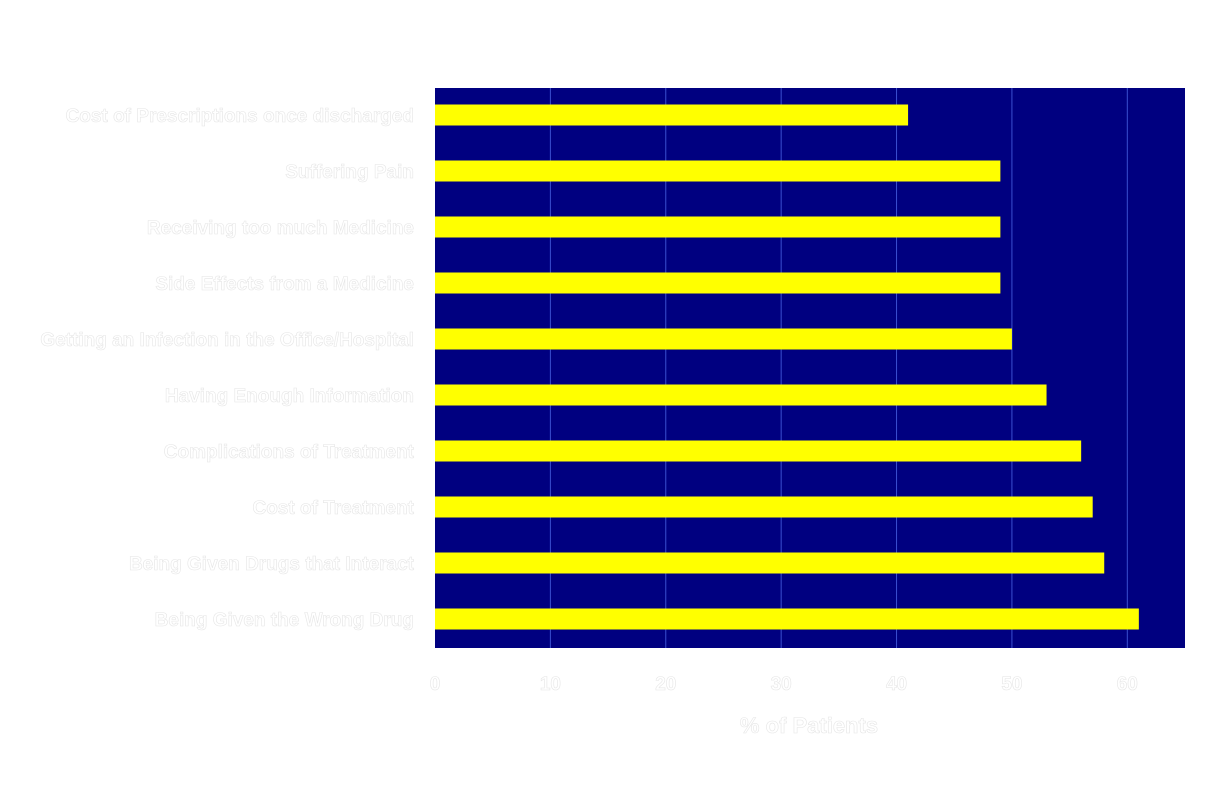 The height and width of the screenshot is (793, 1217). What do you see at coordinates (289, 452) in the screenshot?
I see `category-label: Complications of Treatment` at bounding box center [289, 452].